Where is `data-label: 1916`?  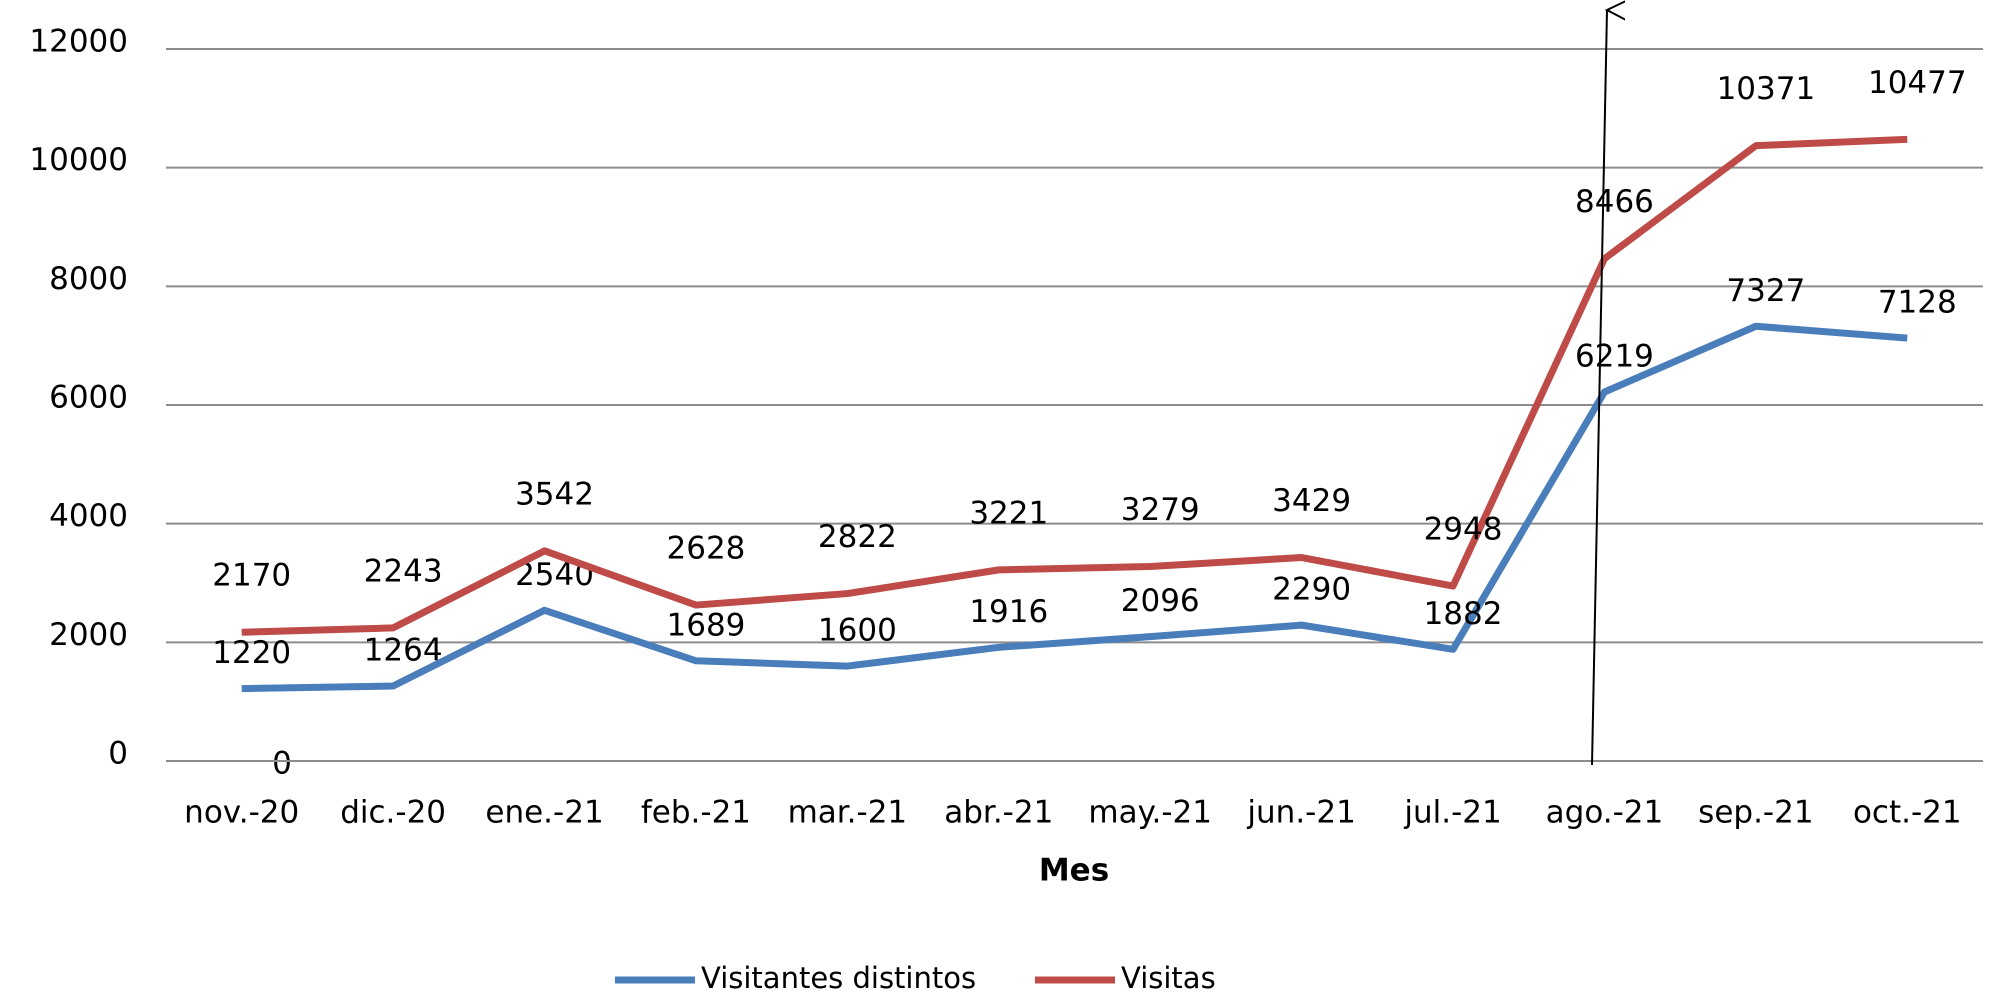 data-label: 1916 is located at coordinates (1008, 612).